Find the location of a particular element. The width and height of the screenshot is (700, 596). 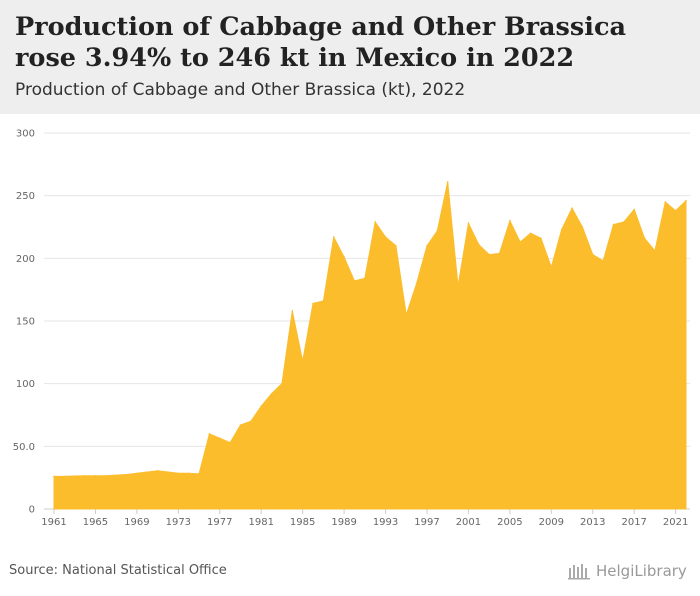

x-tick-label: 2001 is located at coordinates (468, 522).